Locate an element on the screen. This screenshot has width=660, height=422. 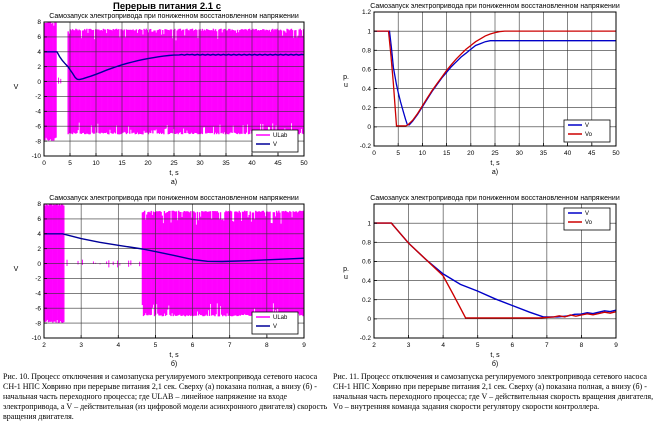
page-title: Перерыв питания 2.1 с is located at coordinates (167, 6).